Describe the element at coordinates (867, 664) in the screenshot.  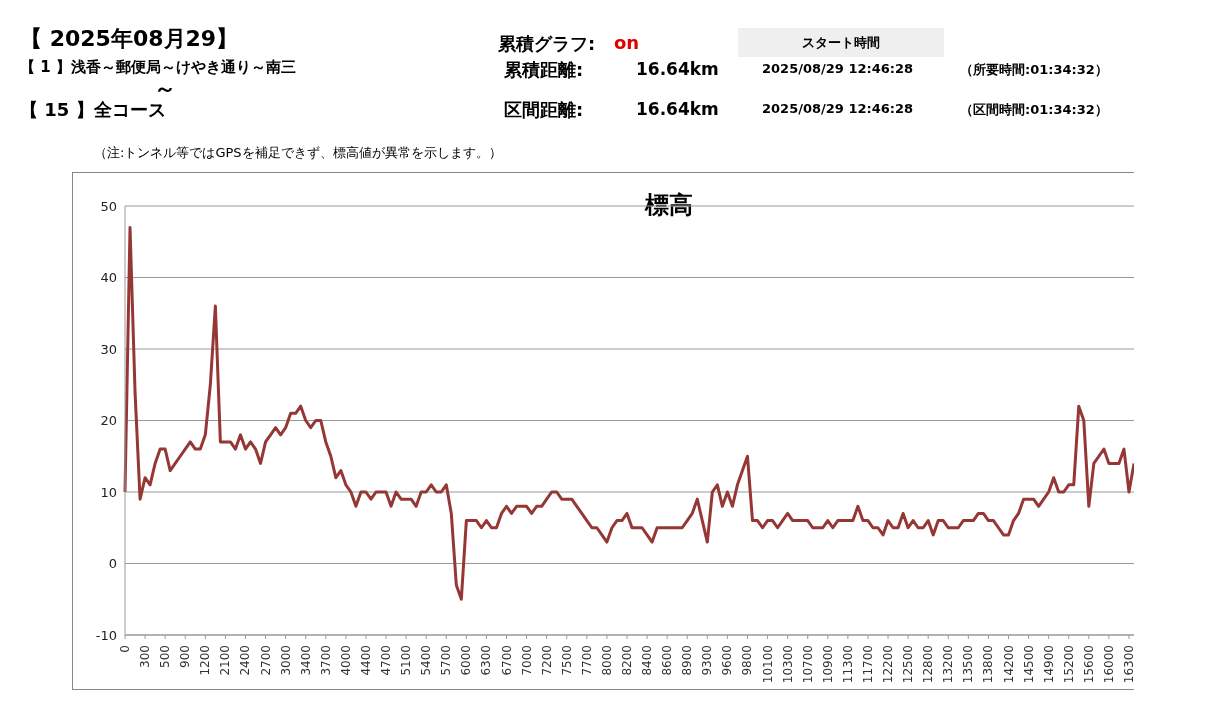
I see `x-tick-label: 11700` at that location.